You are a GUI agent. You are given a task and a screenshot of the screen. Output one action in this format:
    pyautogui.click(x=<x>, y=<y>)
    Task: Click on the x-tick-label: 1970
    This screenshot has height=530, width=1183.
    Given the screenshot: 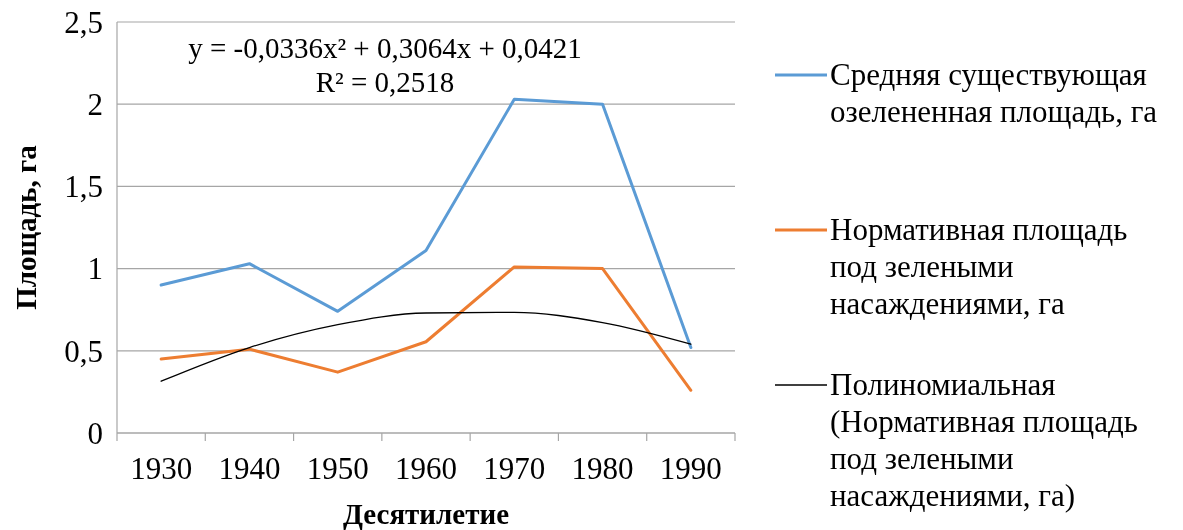 What is the action you would take?
    pyautogui.click(x=514, y=468)
    